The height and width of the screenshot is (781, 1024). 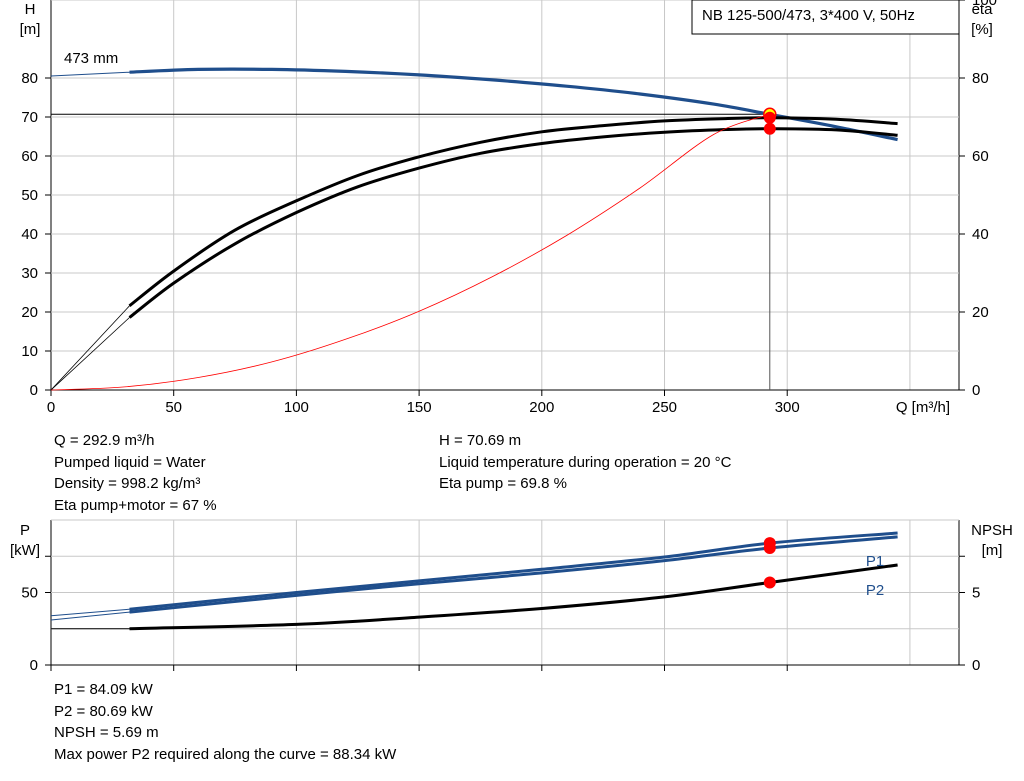 I want to click on x-tick-label: 150, so click(x=419, y=407).